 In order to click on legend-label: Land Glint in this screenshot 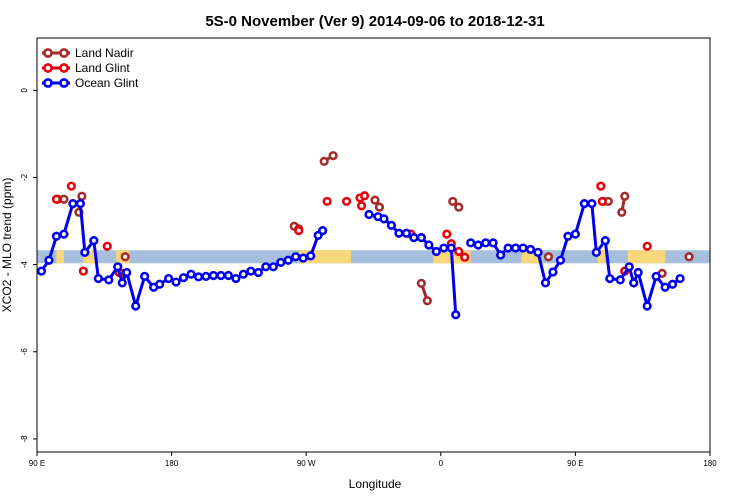, I will do `click(102, 68)`.